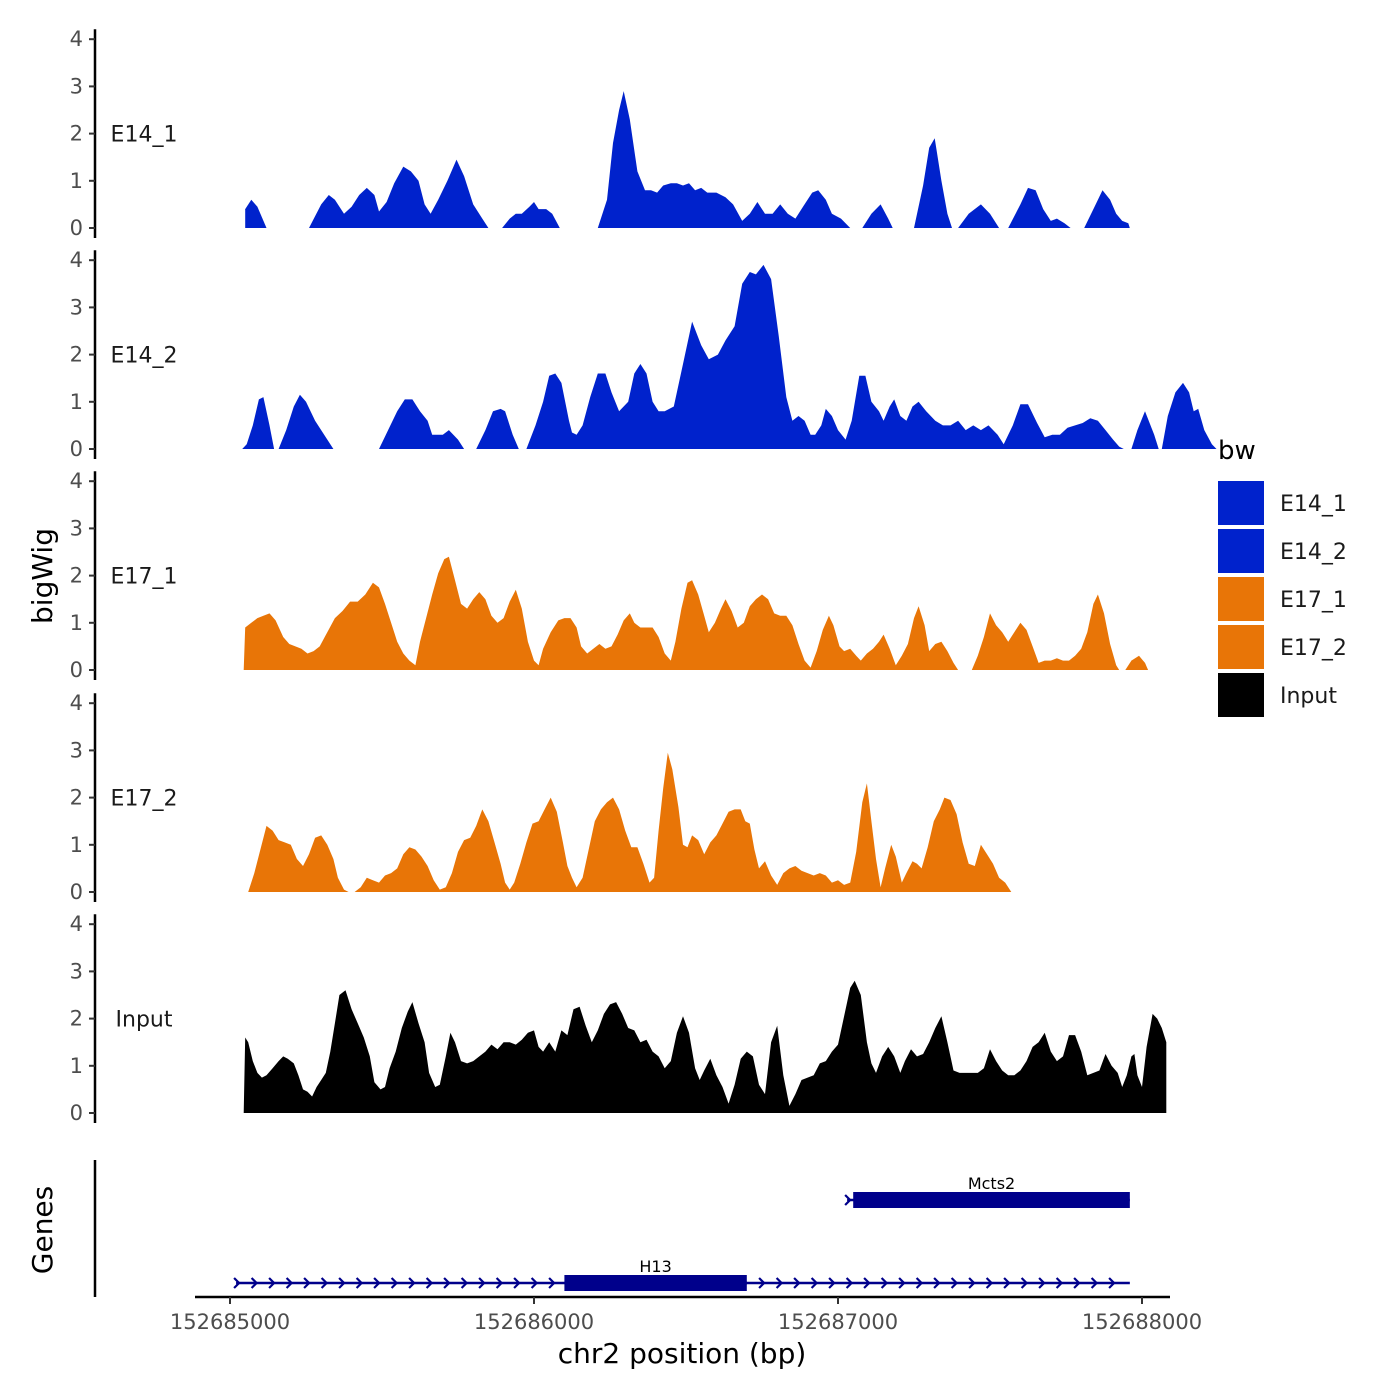 Image resolution: width=1400 pixels, height=1400 pixels. I want to click on x-tick-label: 152688000, so click(1142, 1322).